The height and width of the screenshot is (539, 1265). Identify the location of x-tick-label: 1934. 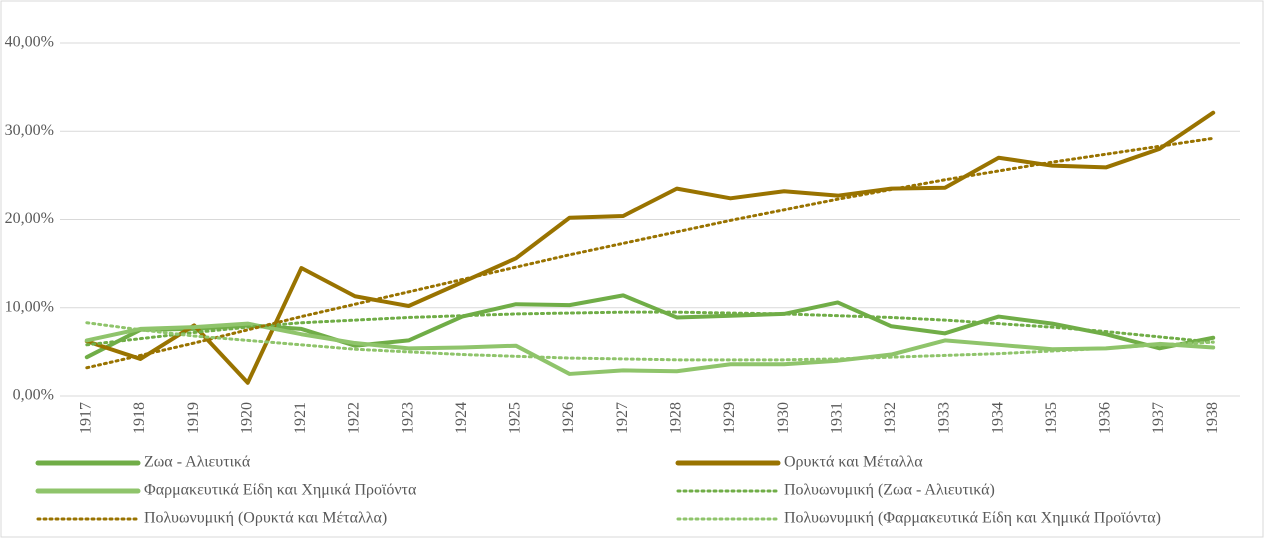
(997, 418).